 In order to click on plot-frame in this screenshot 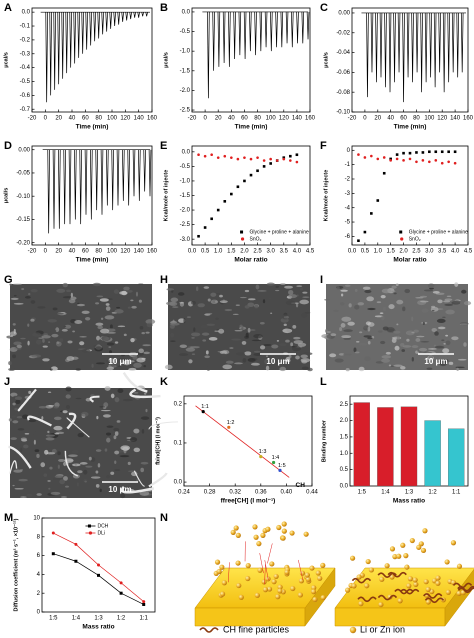, I will do `click(92, 60)`.